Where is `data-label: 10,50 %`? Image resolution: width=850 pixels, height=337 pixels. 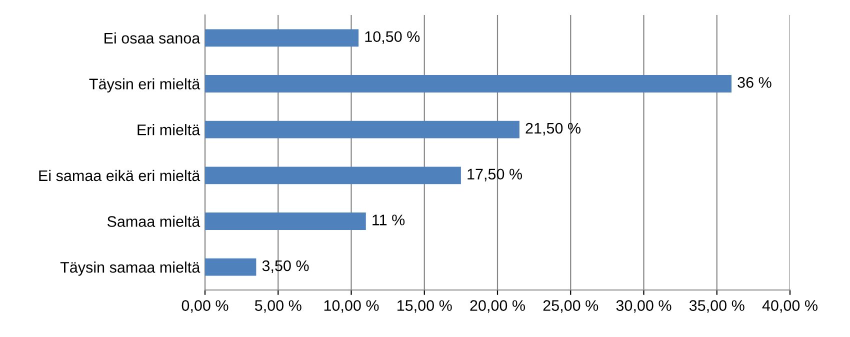
data-label: 10,50 % is located at coordinates (392, 37).